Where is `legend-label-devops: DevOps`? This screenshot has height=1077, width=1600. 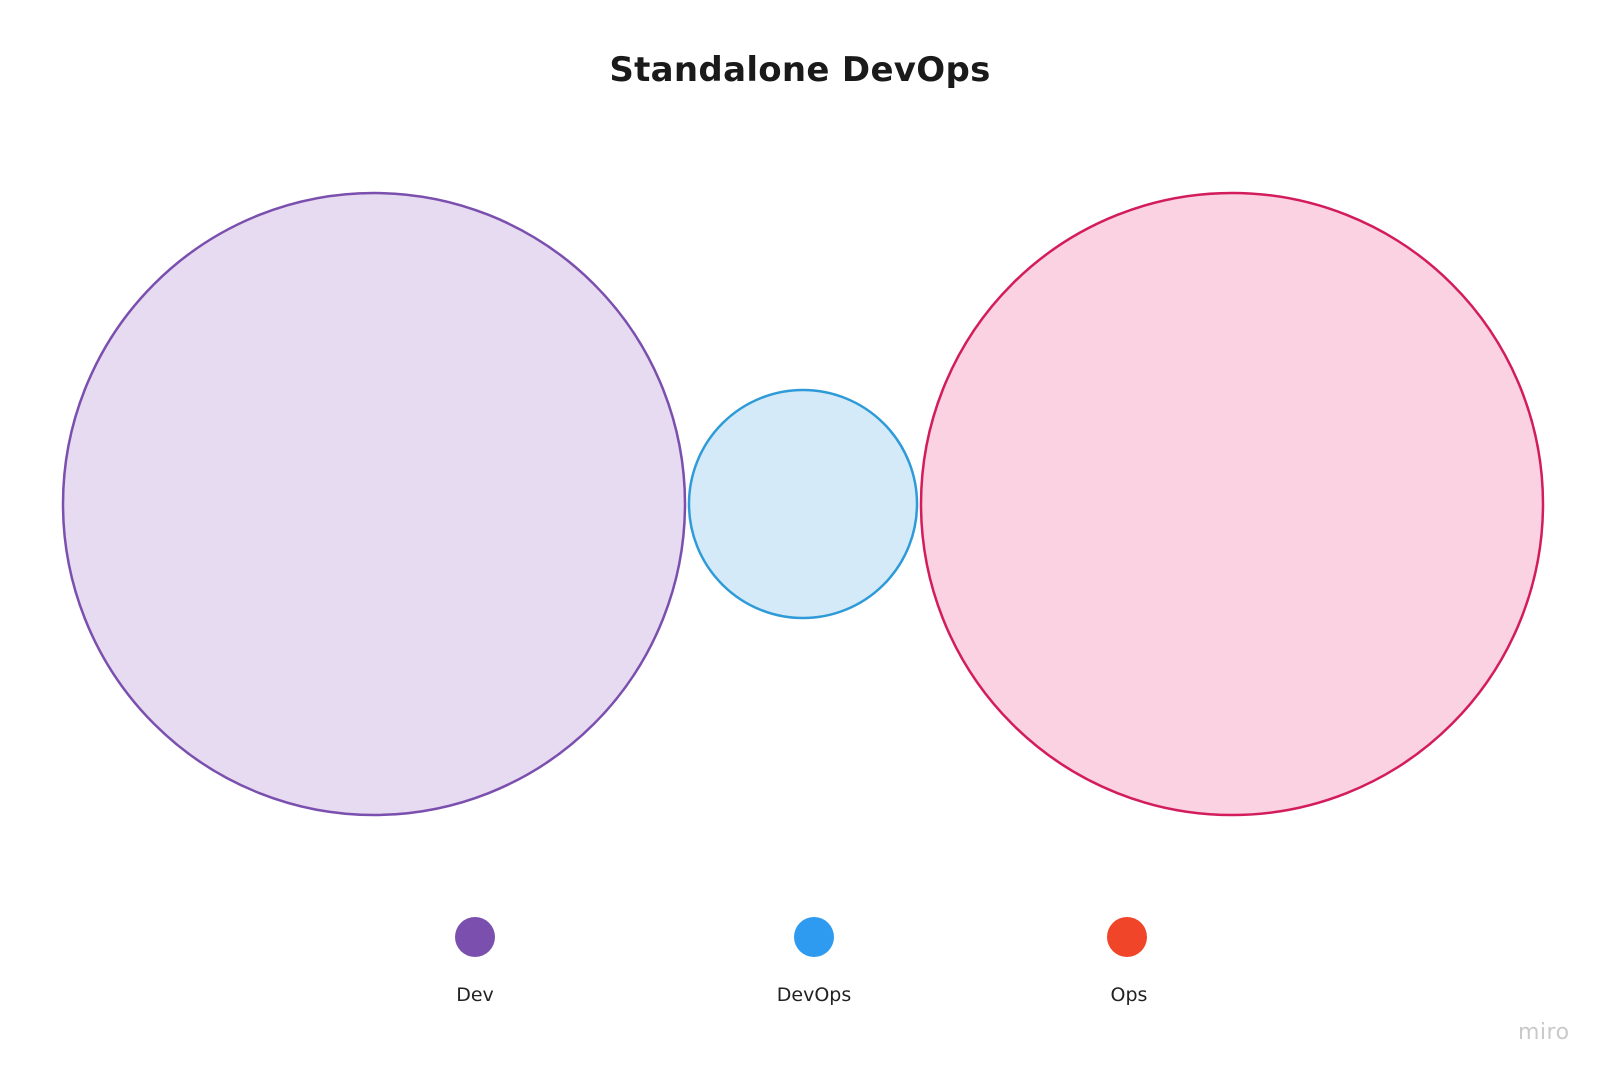 legend-label-devops: DevOps is located at coordinates (814, 995).